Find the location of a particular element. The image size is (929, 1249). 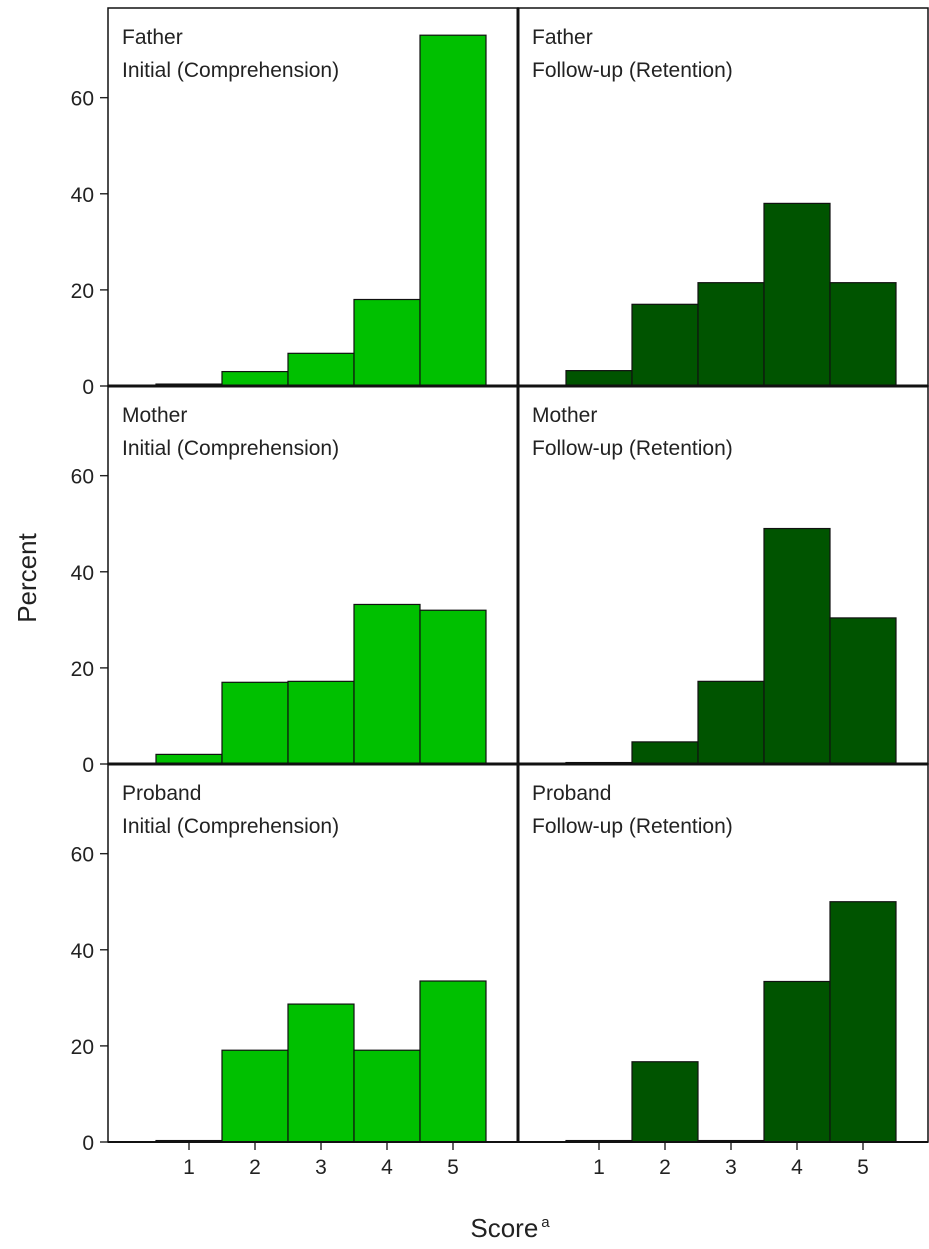

x-axis-label-superscript: a is located at coordinates (545, 1222).